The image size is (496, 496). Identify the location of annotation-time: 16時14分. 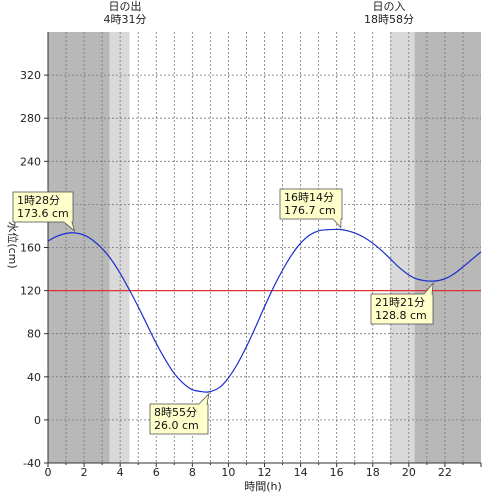
(309, 197).